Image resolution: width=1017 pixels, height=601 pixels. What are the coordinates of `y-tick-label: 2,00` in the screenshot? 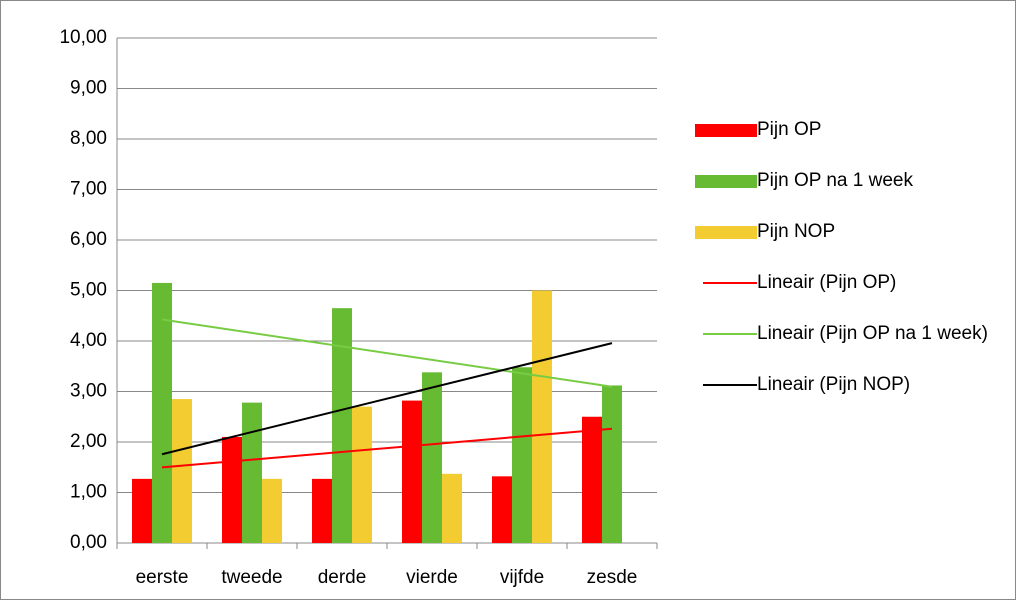 It's located at (88, 441).